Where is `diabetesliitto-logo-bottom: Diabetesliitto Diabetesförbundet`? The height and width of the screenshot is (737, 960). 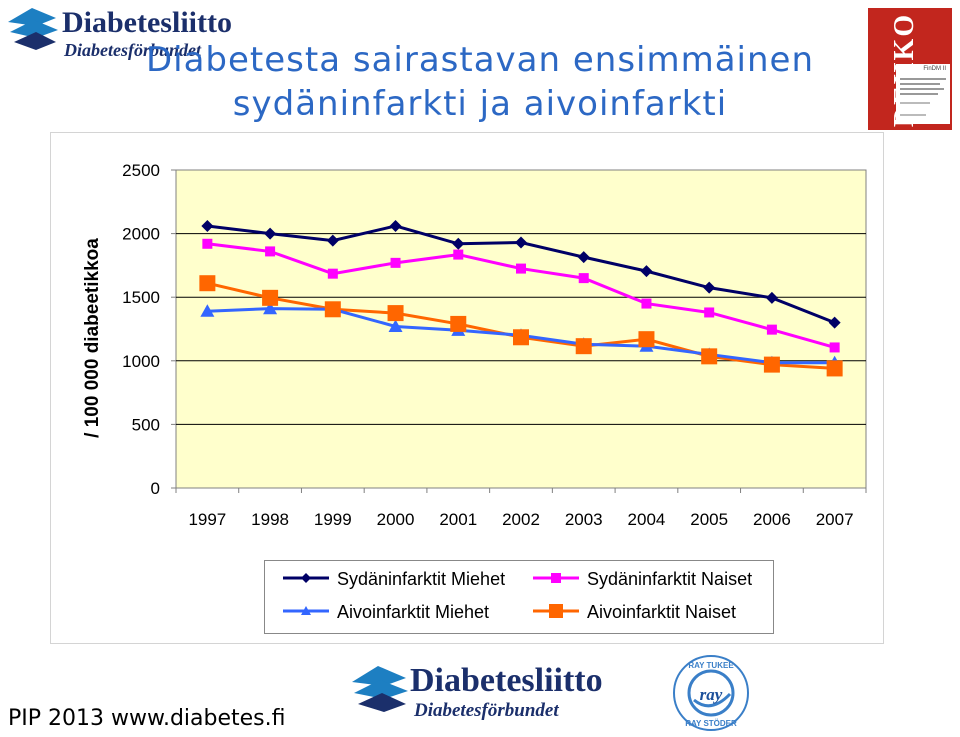
diabetesliitto-logo-bottom: Diabetesliitto Diabetesförbundet is located at coordinates (476, 692).